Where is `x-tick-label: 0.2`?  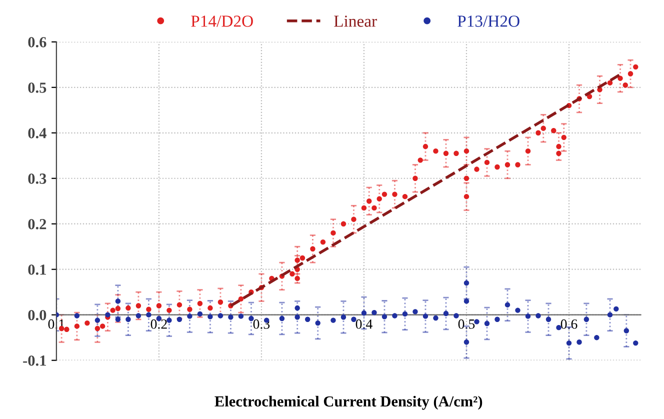
x-tick-label: 0.2 is located at coordinates (158, 324).